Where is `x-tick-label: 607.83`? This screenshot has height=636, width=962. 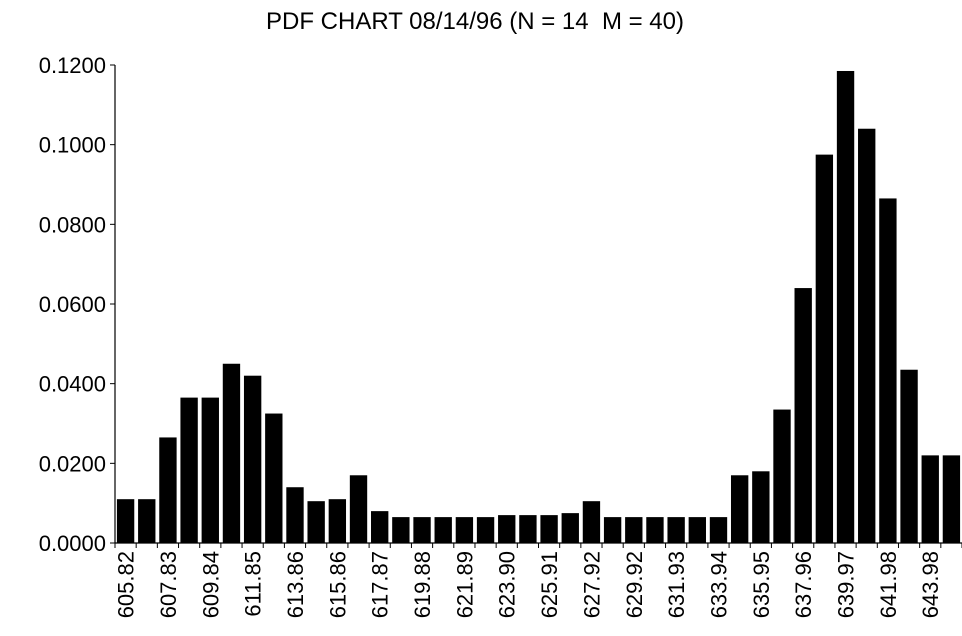
x-tick-label: 607.83 is located at coordinates (168, 584).